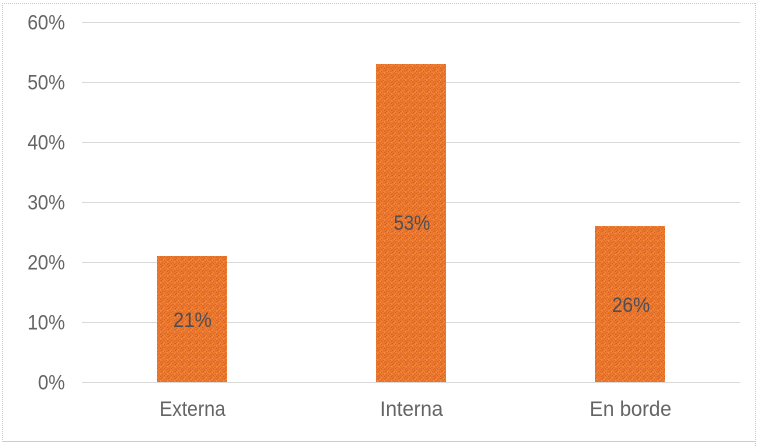 The height and width of the screenshot is (448, 761). Describe the element at coordinates (47, 23) in the screenshot. I see `svg-text: 60%` at that location.